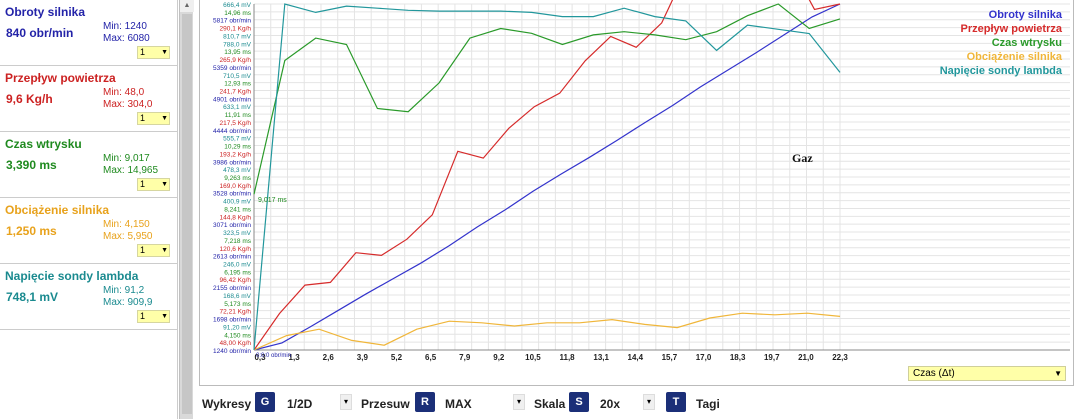  Describe the element at coordinates (840, 357) in the screenshot. I see `x-tick-label: 22,3` at that location.